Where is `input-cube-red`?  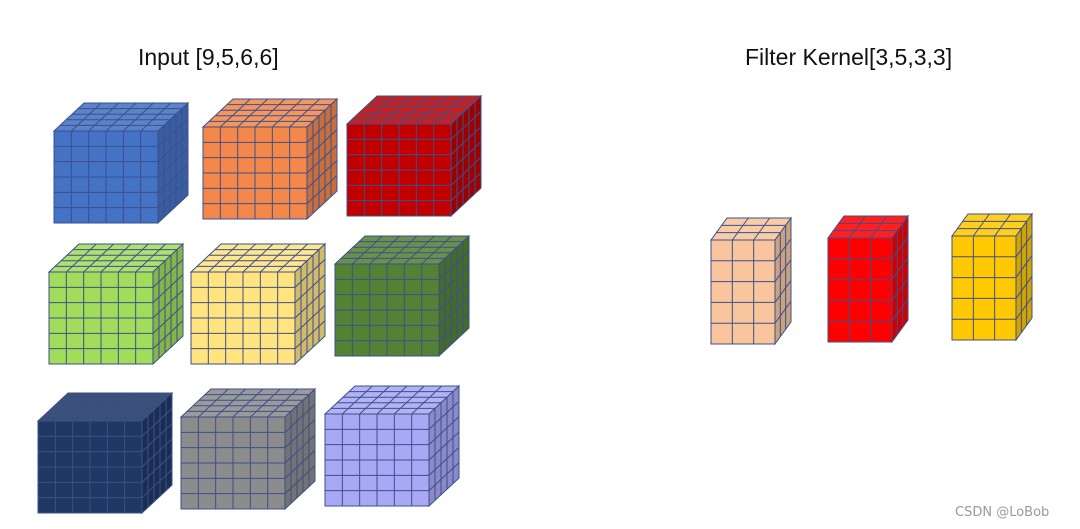
input-cube-red is located at coordinates (414, 156).